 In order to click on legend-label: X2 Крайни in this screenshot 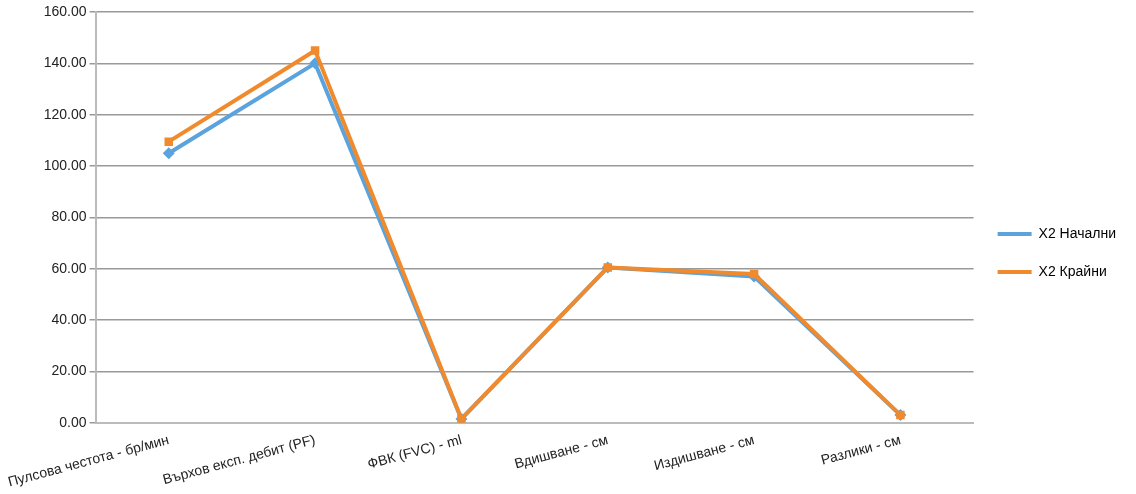, I will do `click(1072, 270)`.